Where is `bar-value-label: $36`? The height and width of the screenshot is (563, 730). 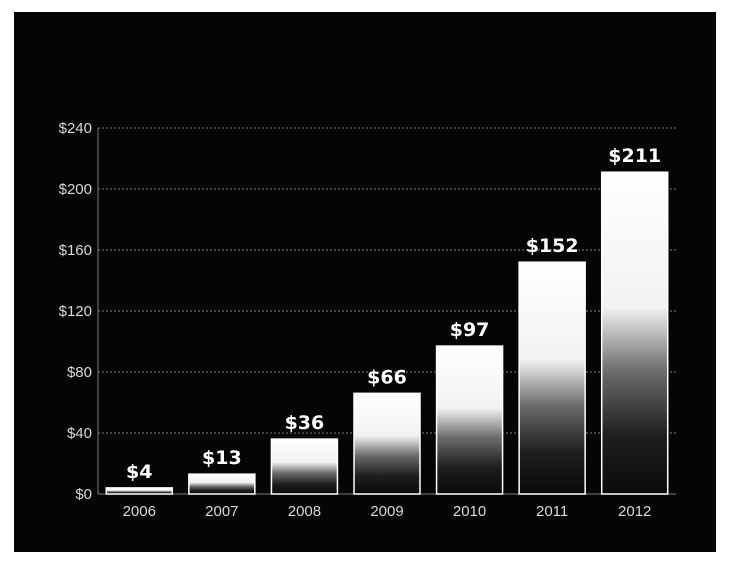
bar-value-label: $36 is located at coordinates (305, 423).